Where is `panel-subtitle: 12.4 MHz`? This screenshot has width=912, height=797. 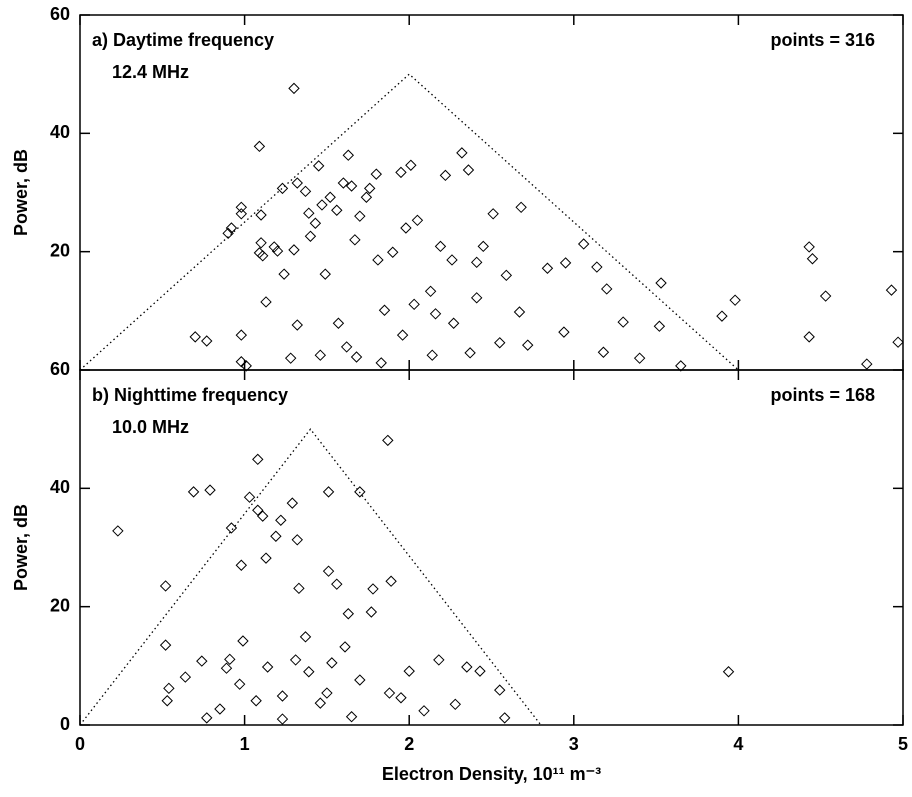
panel-subtitle: 12.4 MHz is located at coordinates (150, 72).